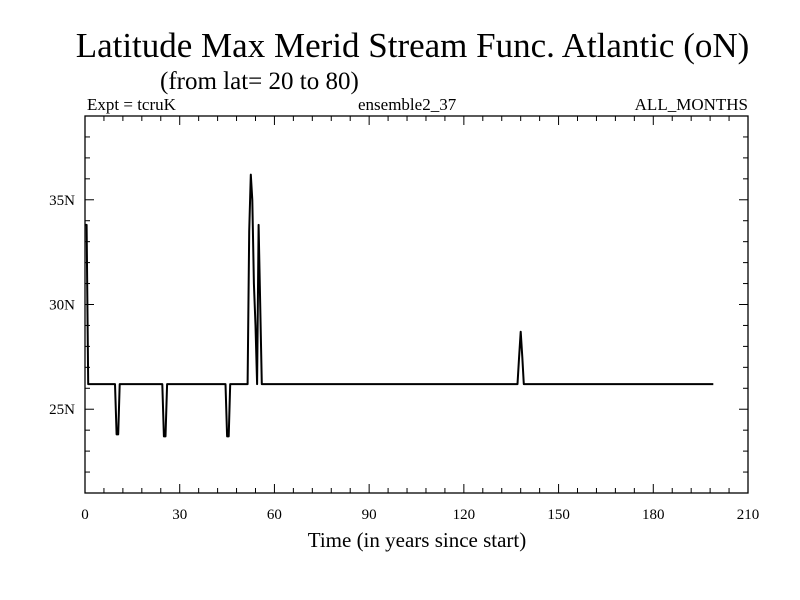 This screenshot has width=800, height=600. What do you see at coordinates (62, 201) in the screenshot?
I see `y-tick-label: 35N` at bounding box center [62, 201].